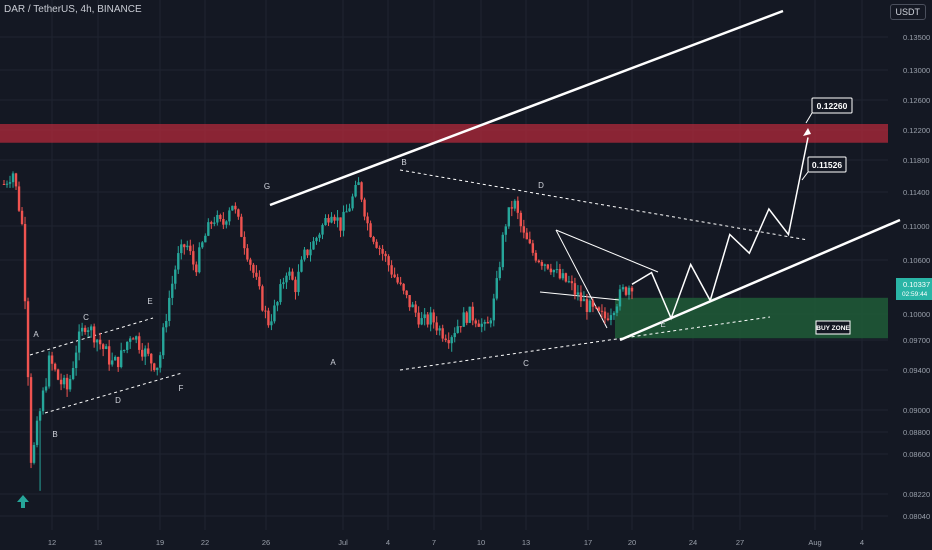  What do you see at coordinates (916, 260) in the screenshot?
I see `y-tick-label: 0.10600` at bounding box center [916, 260].